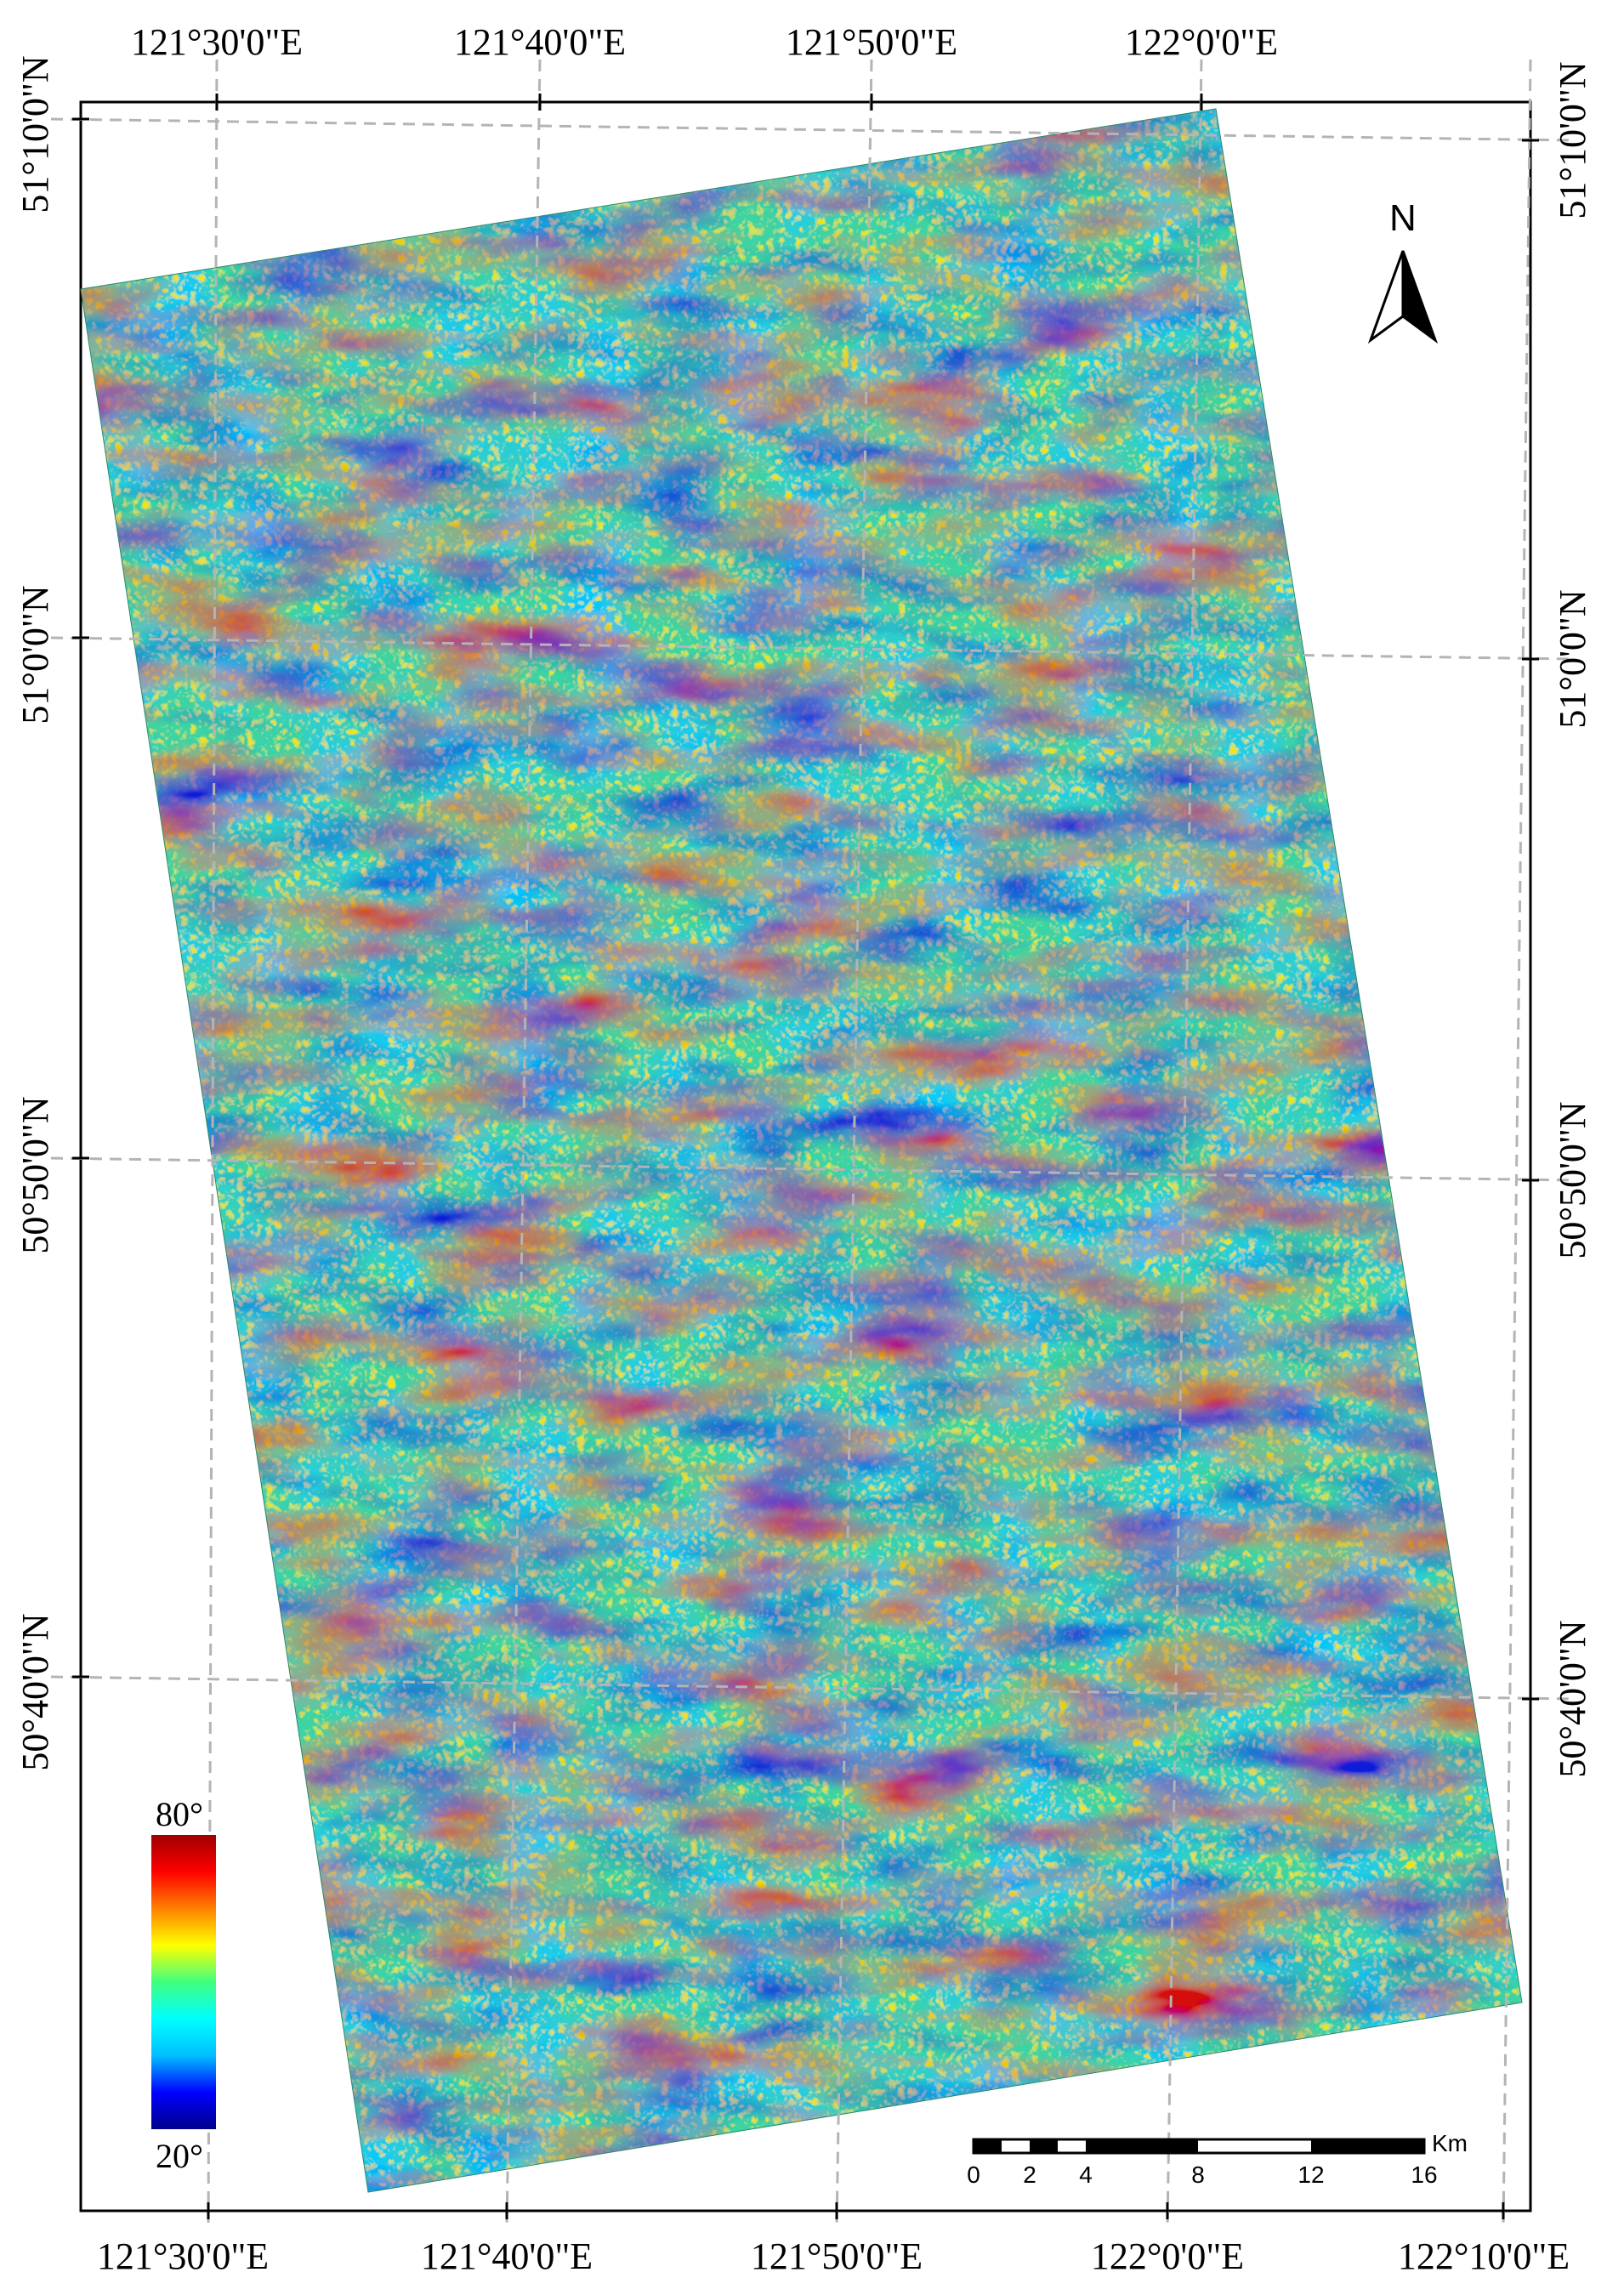 The width and height of the screenshot is (1624, 2295). I want to click on lat-label-right: 50°50'0"N, so click(1572, 1180).